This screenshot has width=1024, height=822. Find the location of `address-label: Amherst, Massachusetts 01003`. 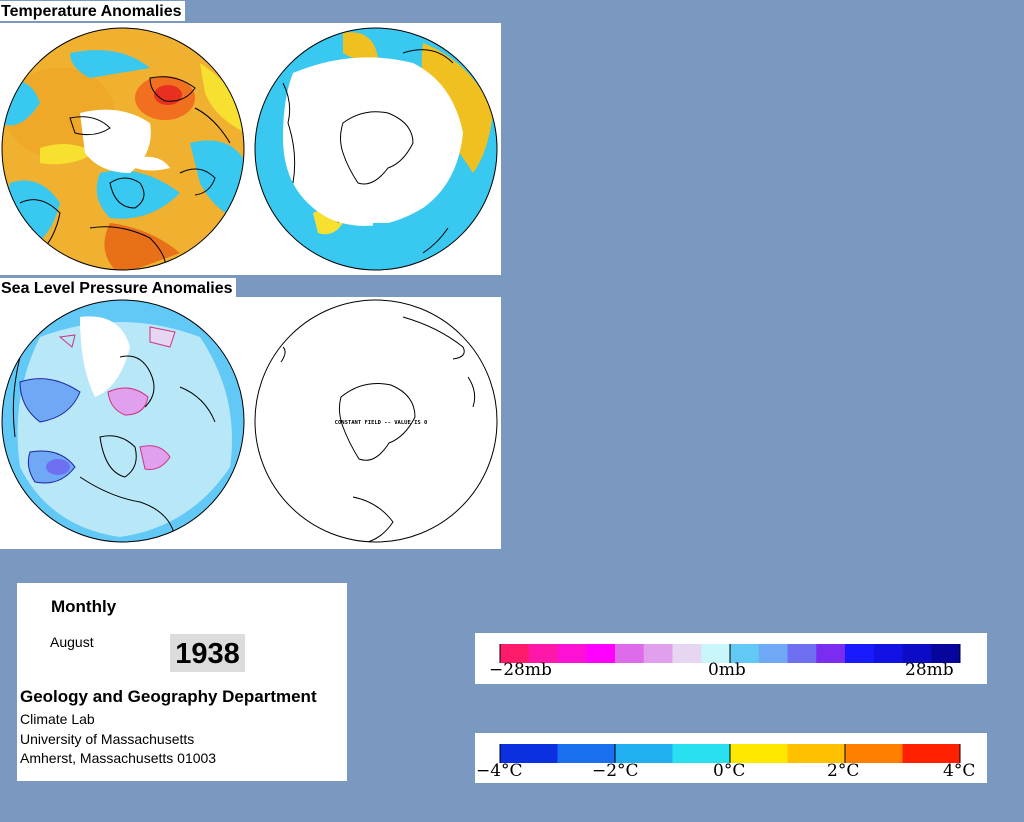

address-label: Amherst, Massachusetts 01003 is located at coordinates (118, 758).